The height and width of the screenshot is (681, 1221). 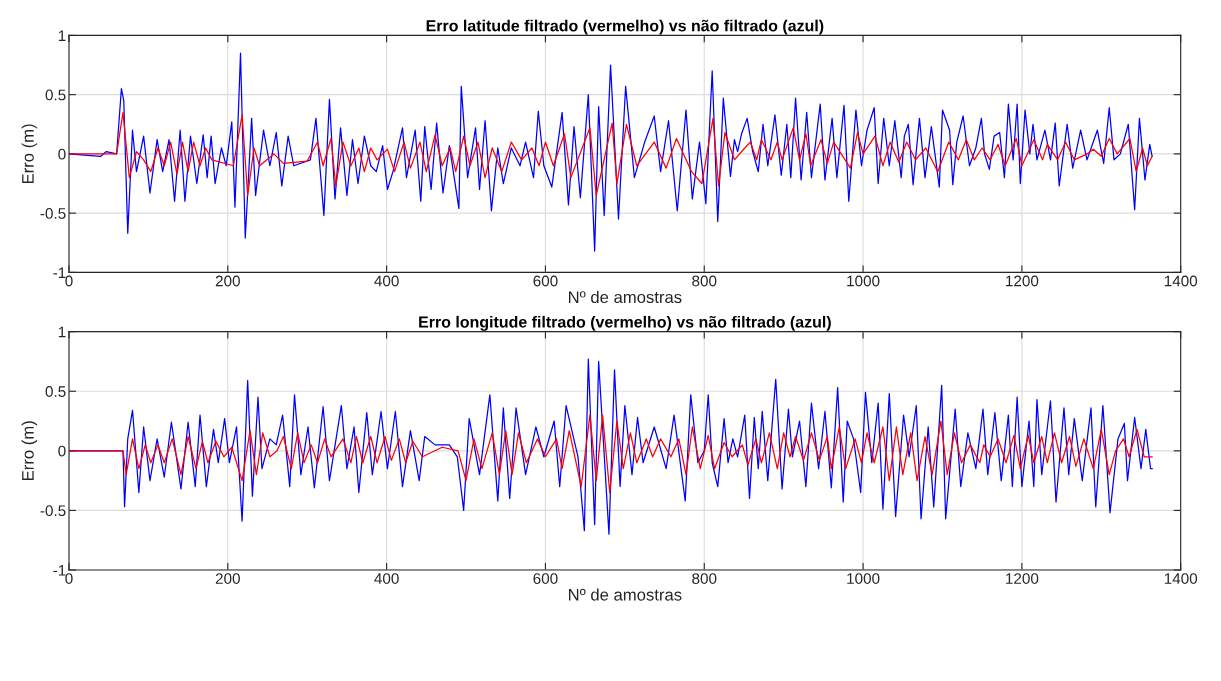 What do you see at coordinates (69, 578) in the screenshot?
I see `x-tick-label: 0` at bounding box center [69, 578].